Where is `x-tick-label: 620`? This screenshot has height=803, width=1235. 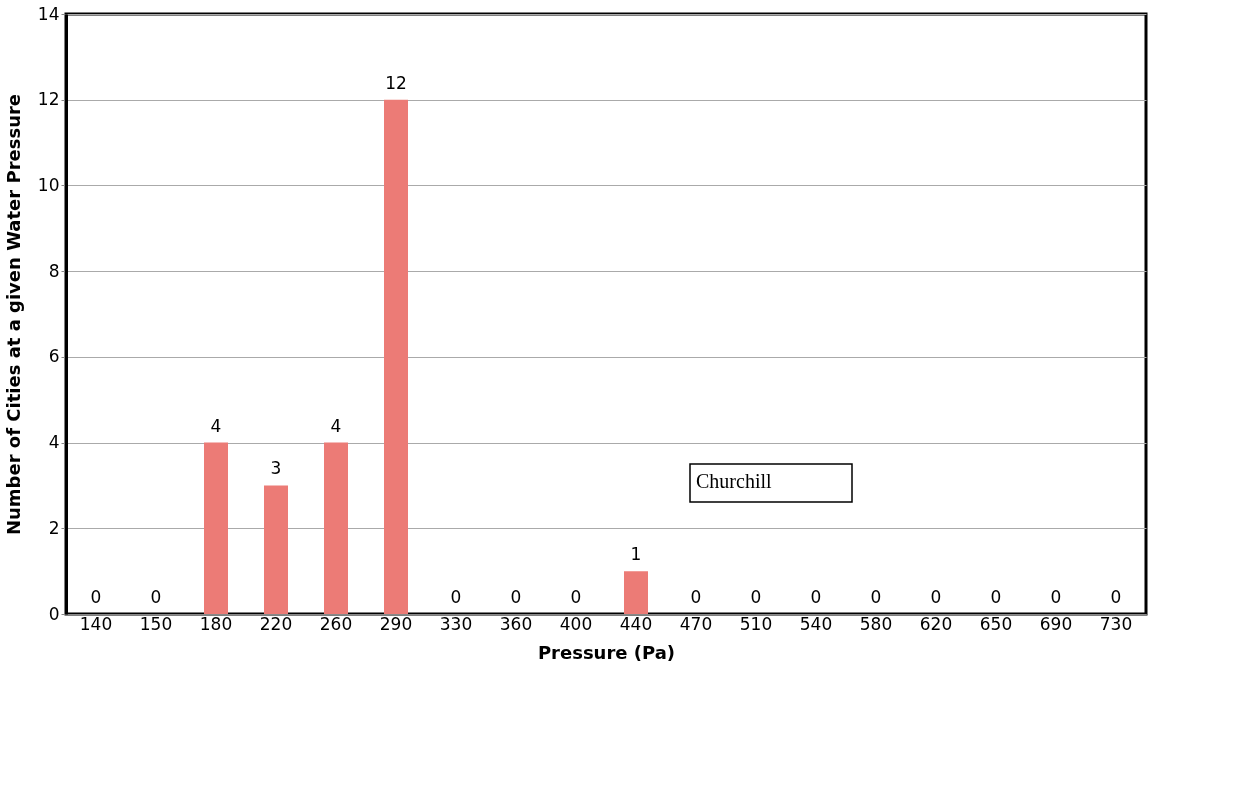
x-tick-label: 620 is located at coordinates (936, 623).